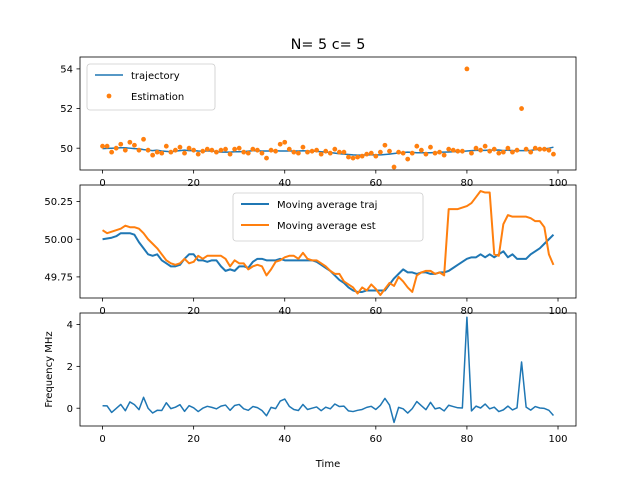 This screenshot has width=640, height=484. What do you see at coordinates (70, 325) in the screenshot?
I see `y-tick-label: 4` at bounding box center [70, 325].